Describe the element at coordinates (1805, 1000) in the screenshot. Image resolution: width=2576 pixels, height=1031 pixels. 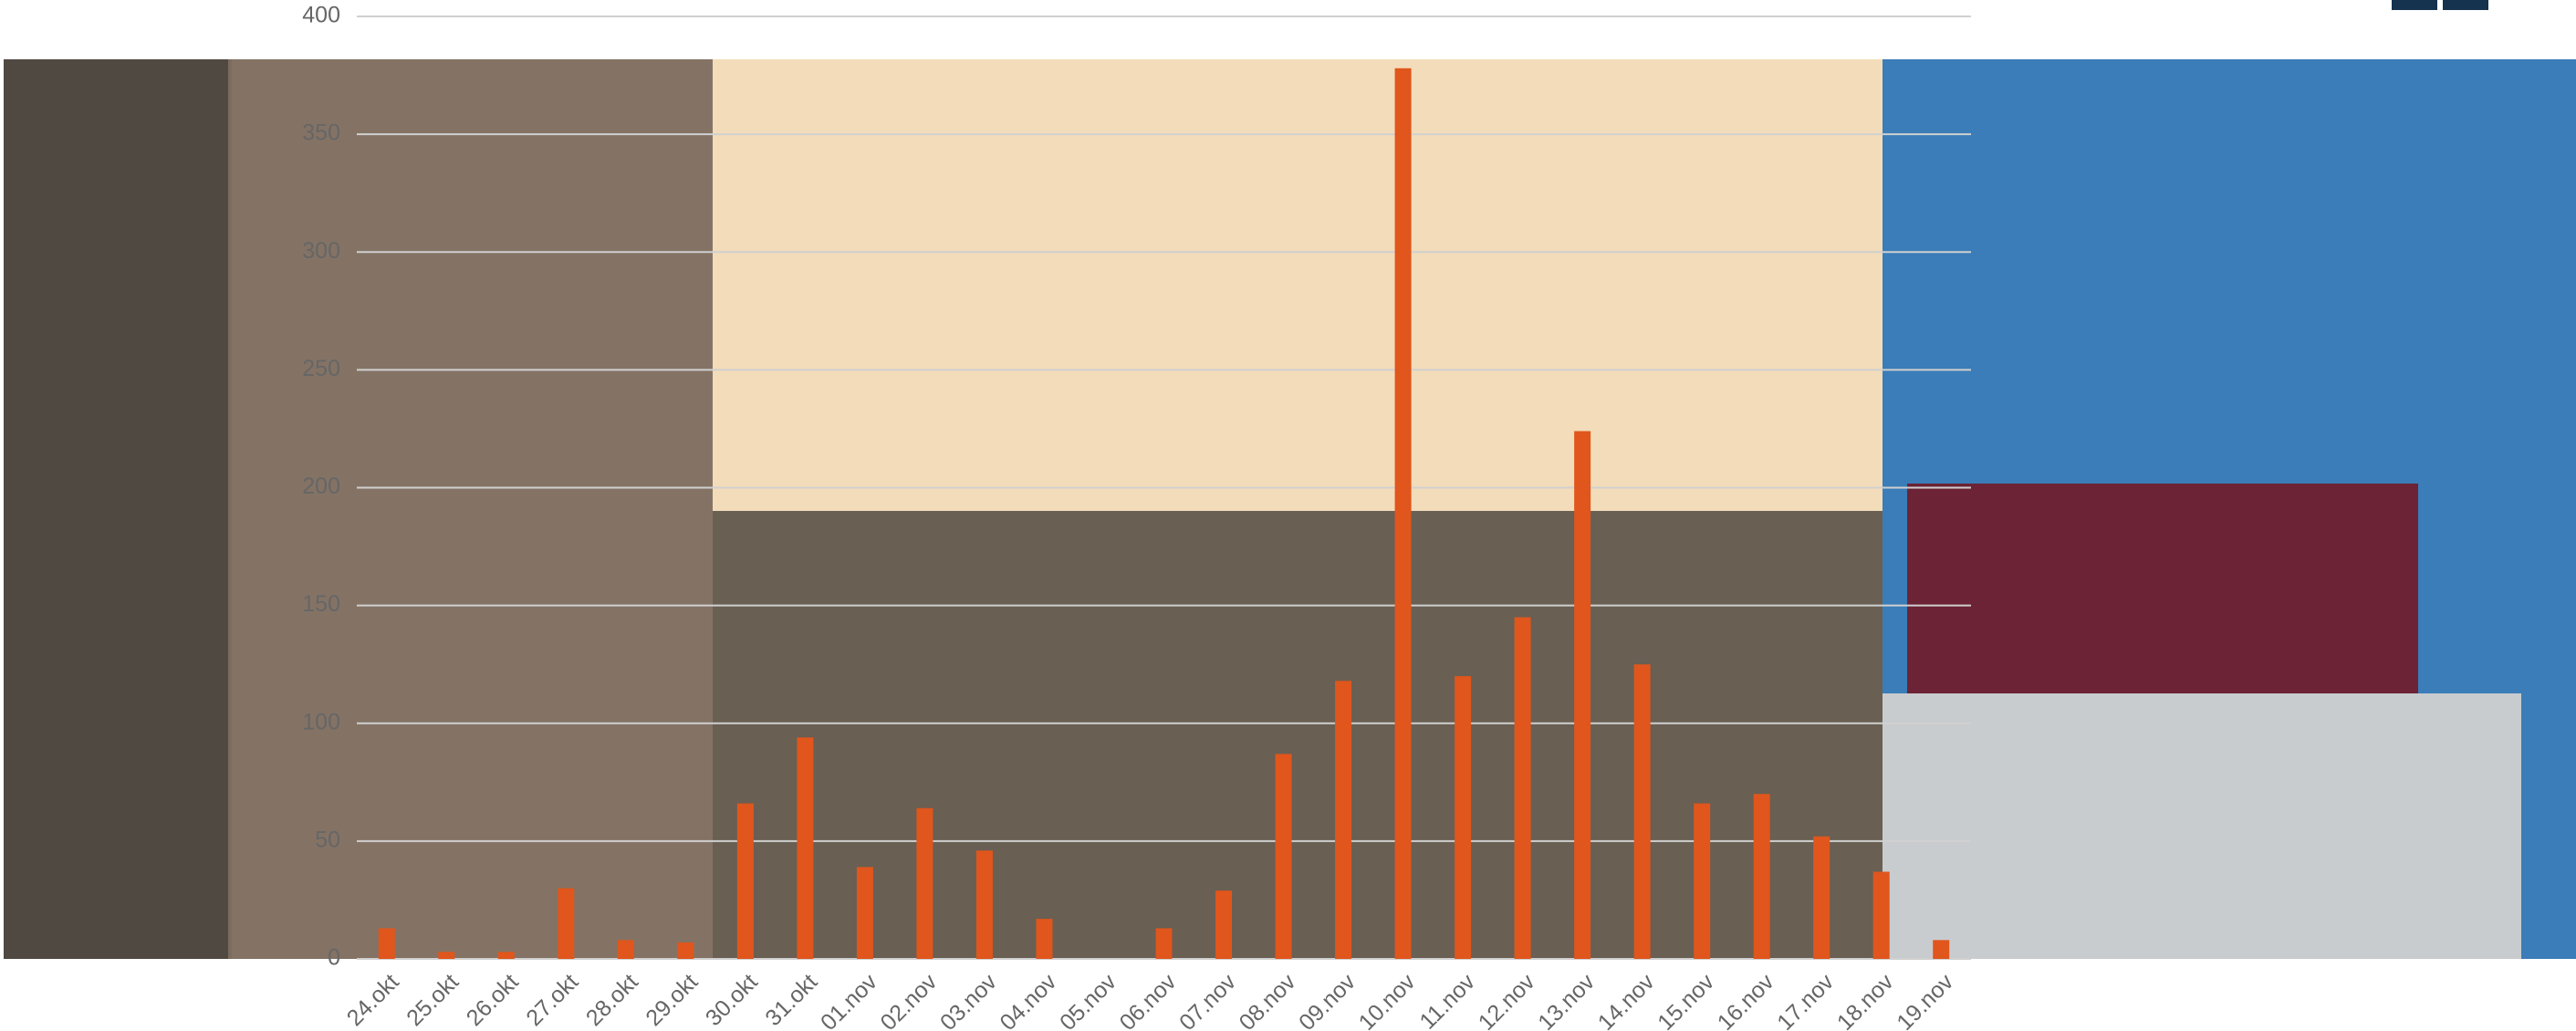
I see `x-tick-label: 17.nov` at that location.